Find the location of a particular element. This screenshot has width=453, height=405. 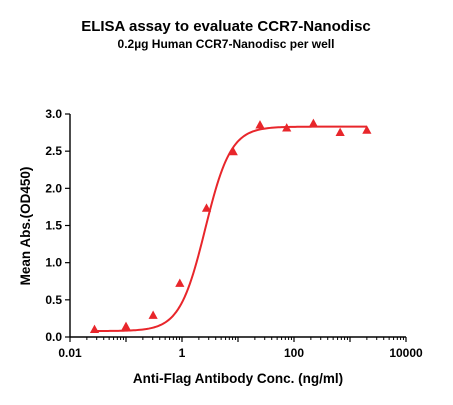

x-axis-label: Anti-Flag Antibody Conc. (ng/ml) is located at coordinates (238, 378).